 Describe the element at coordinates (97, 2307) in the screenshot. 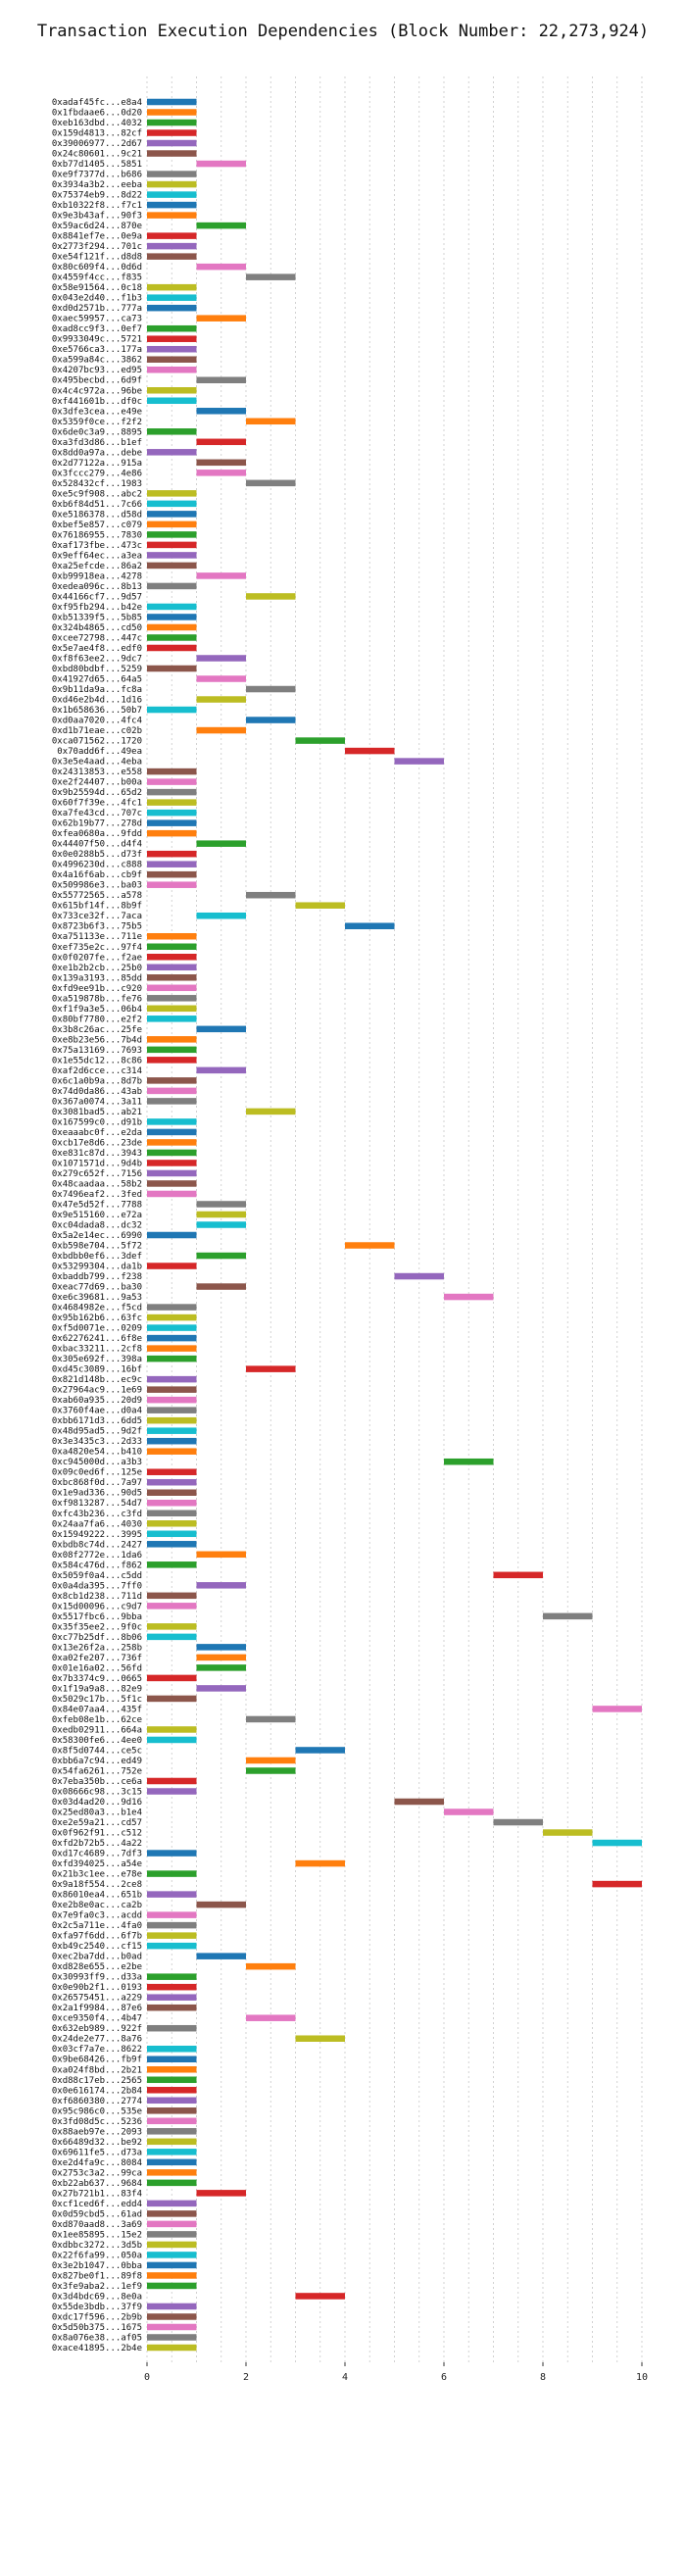

I see `transaction-label: 0x55de3bdb...37f9` at that location.